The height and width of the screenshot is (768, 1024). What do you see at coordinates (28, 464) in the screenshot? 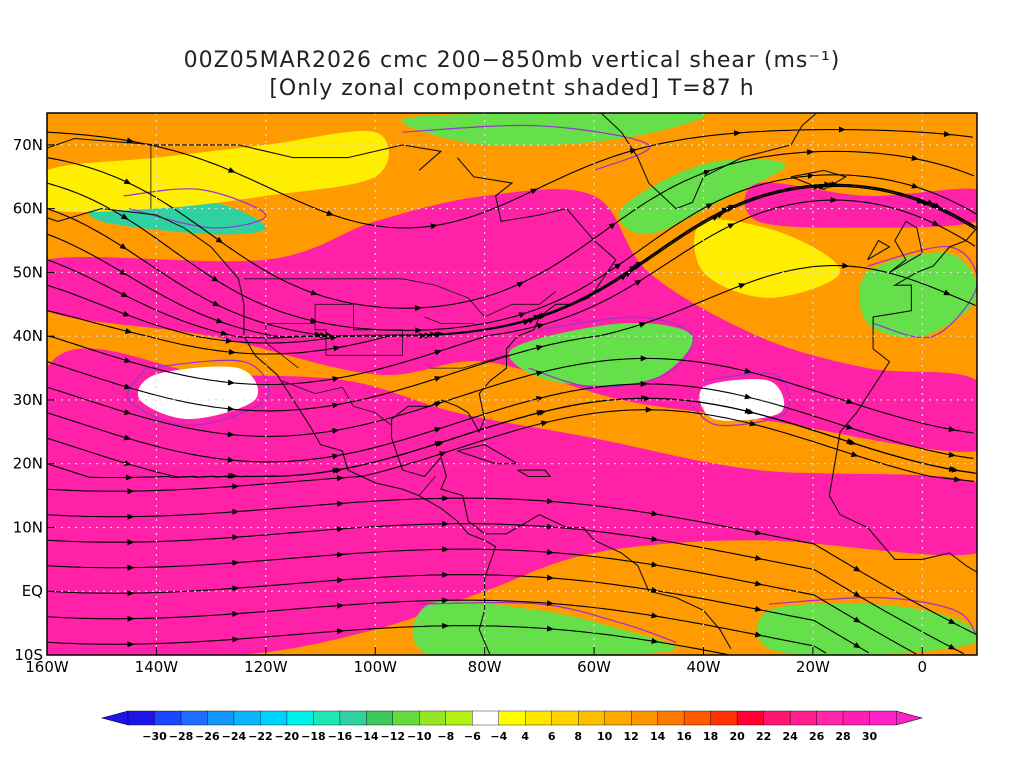
I see `latitude-tick-label: 20N` at bounding box center [28, 464].